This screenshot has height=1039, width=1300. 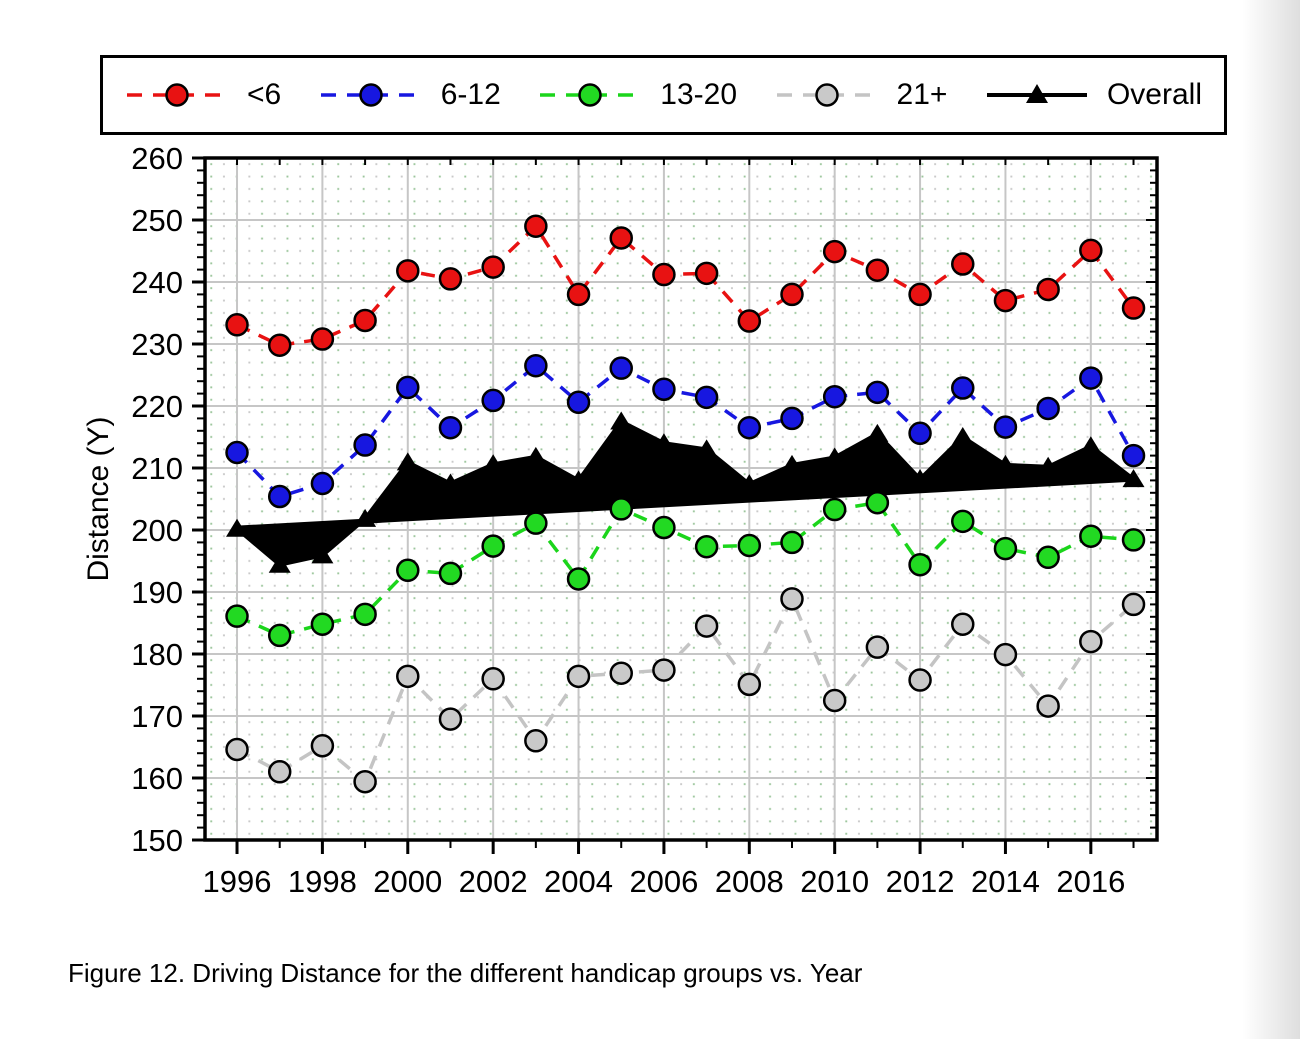 I want to click on y-tick-labels: 150 160 170 180 190 200 210 220 230 240 250 260, so click(x=157, y=499).